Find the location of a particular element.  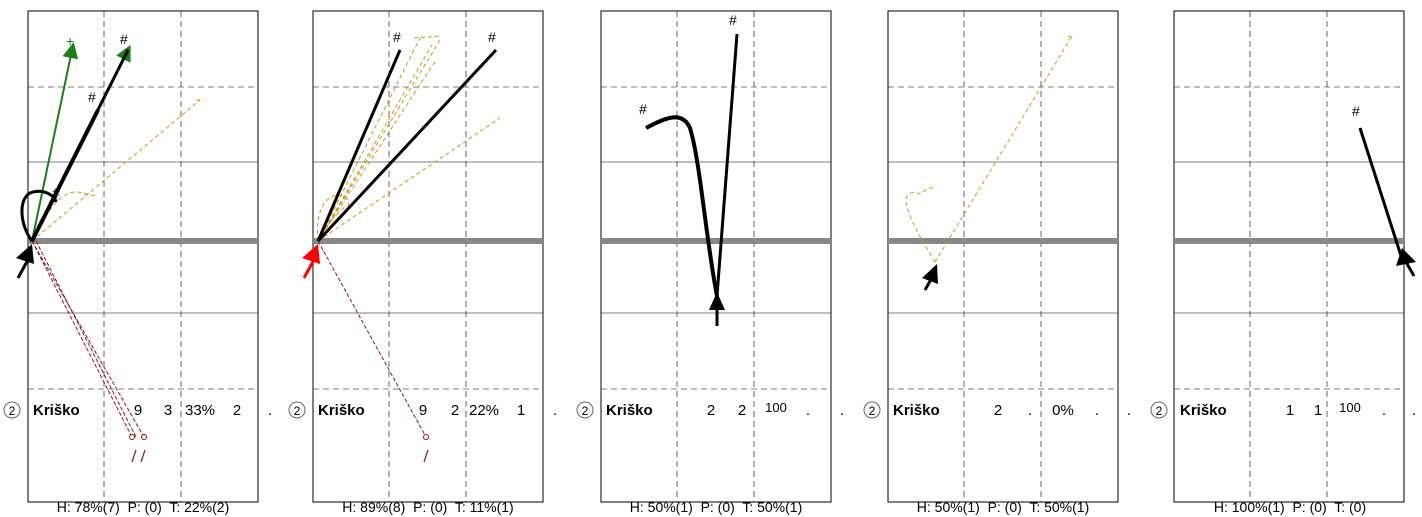

panel-footer: H: 89%(8) P: (0) T: 11%(1) is located at coordinates (427, 507).